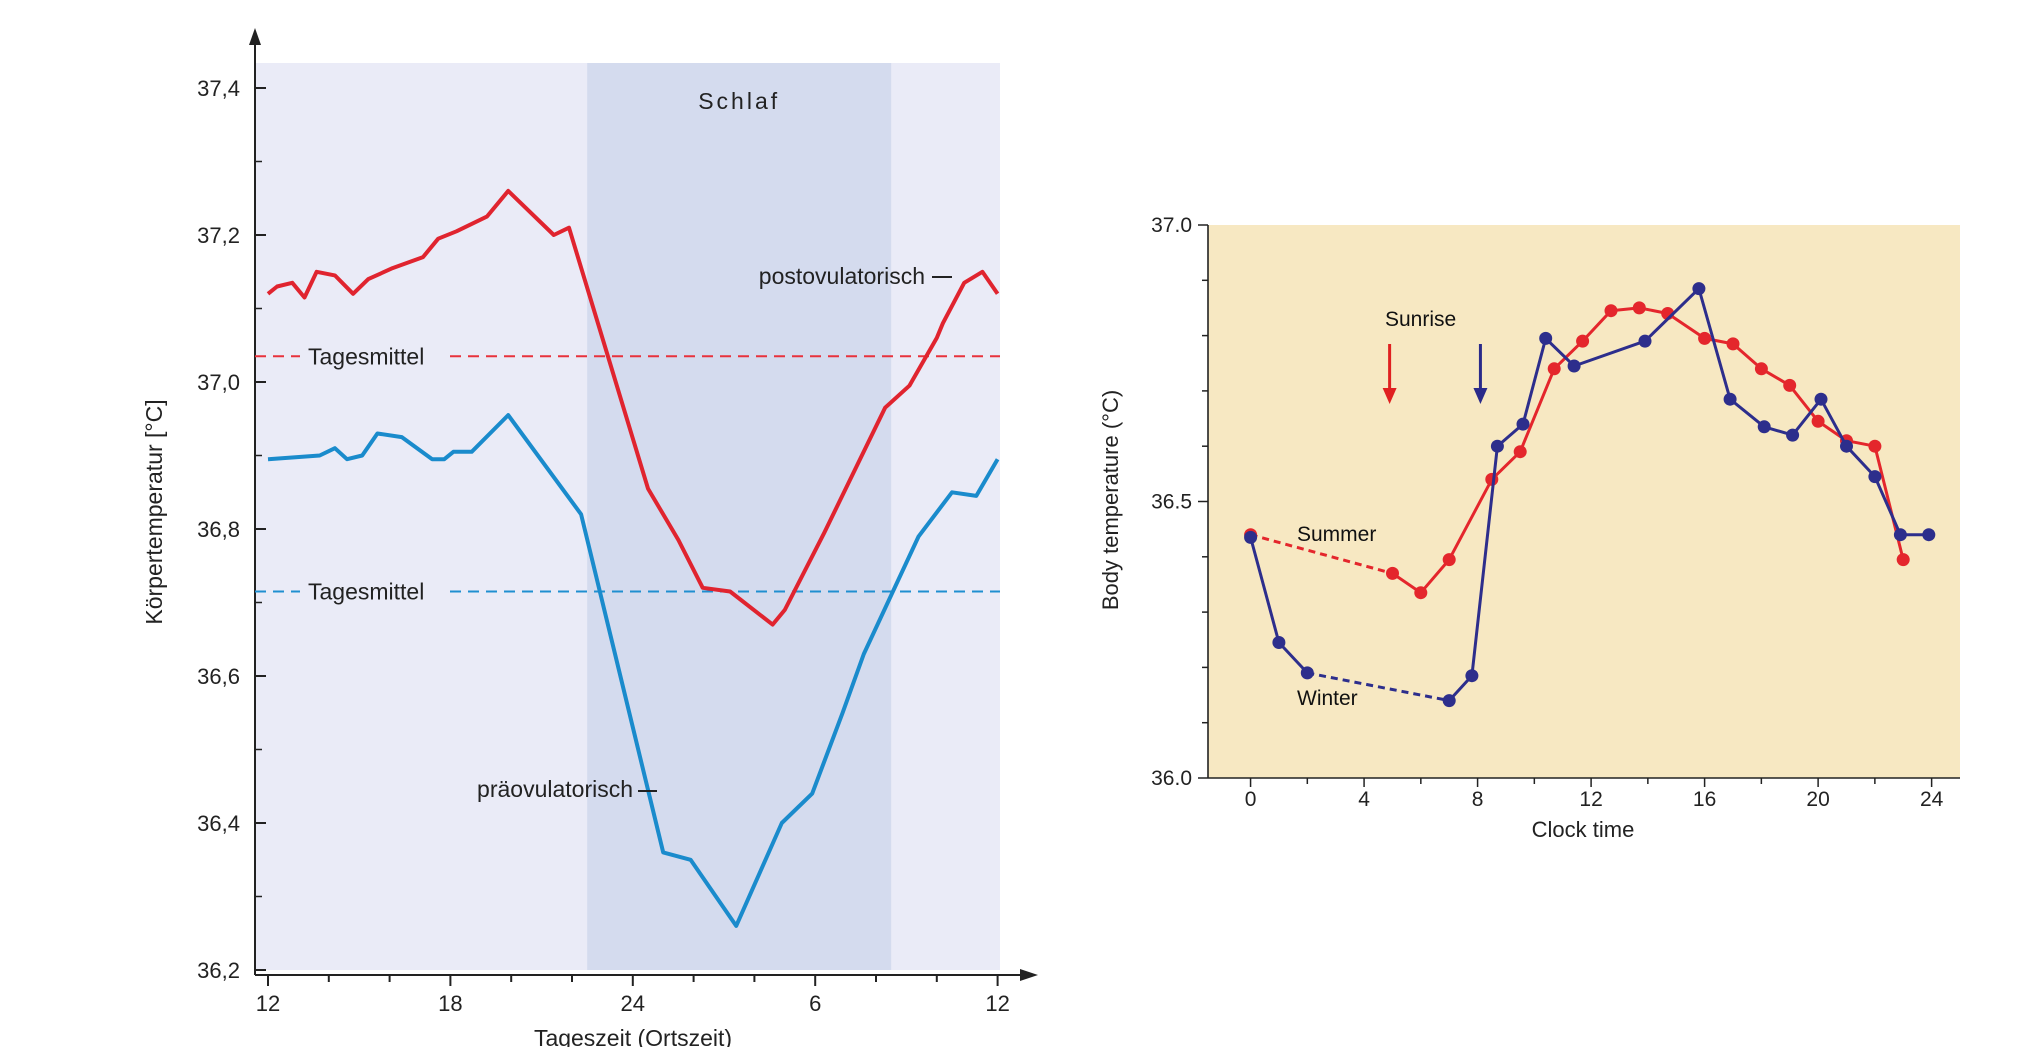  What do you see at coordinates (1321, 554) in the screenshot?
I see `series-line-dashed-summer` at bounding box center [1321, 554].